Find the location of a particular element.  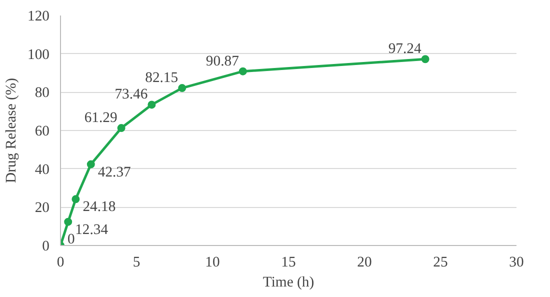

data-label: 73.46 is located at coordinates (131, 94).